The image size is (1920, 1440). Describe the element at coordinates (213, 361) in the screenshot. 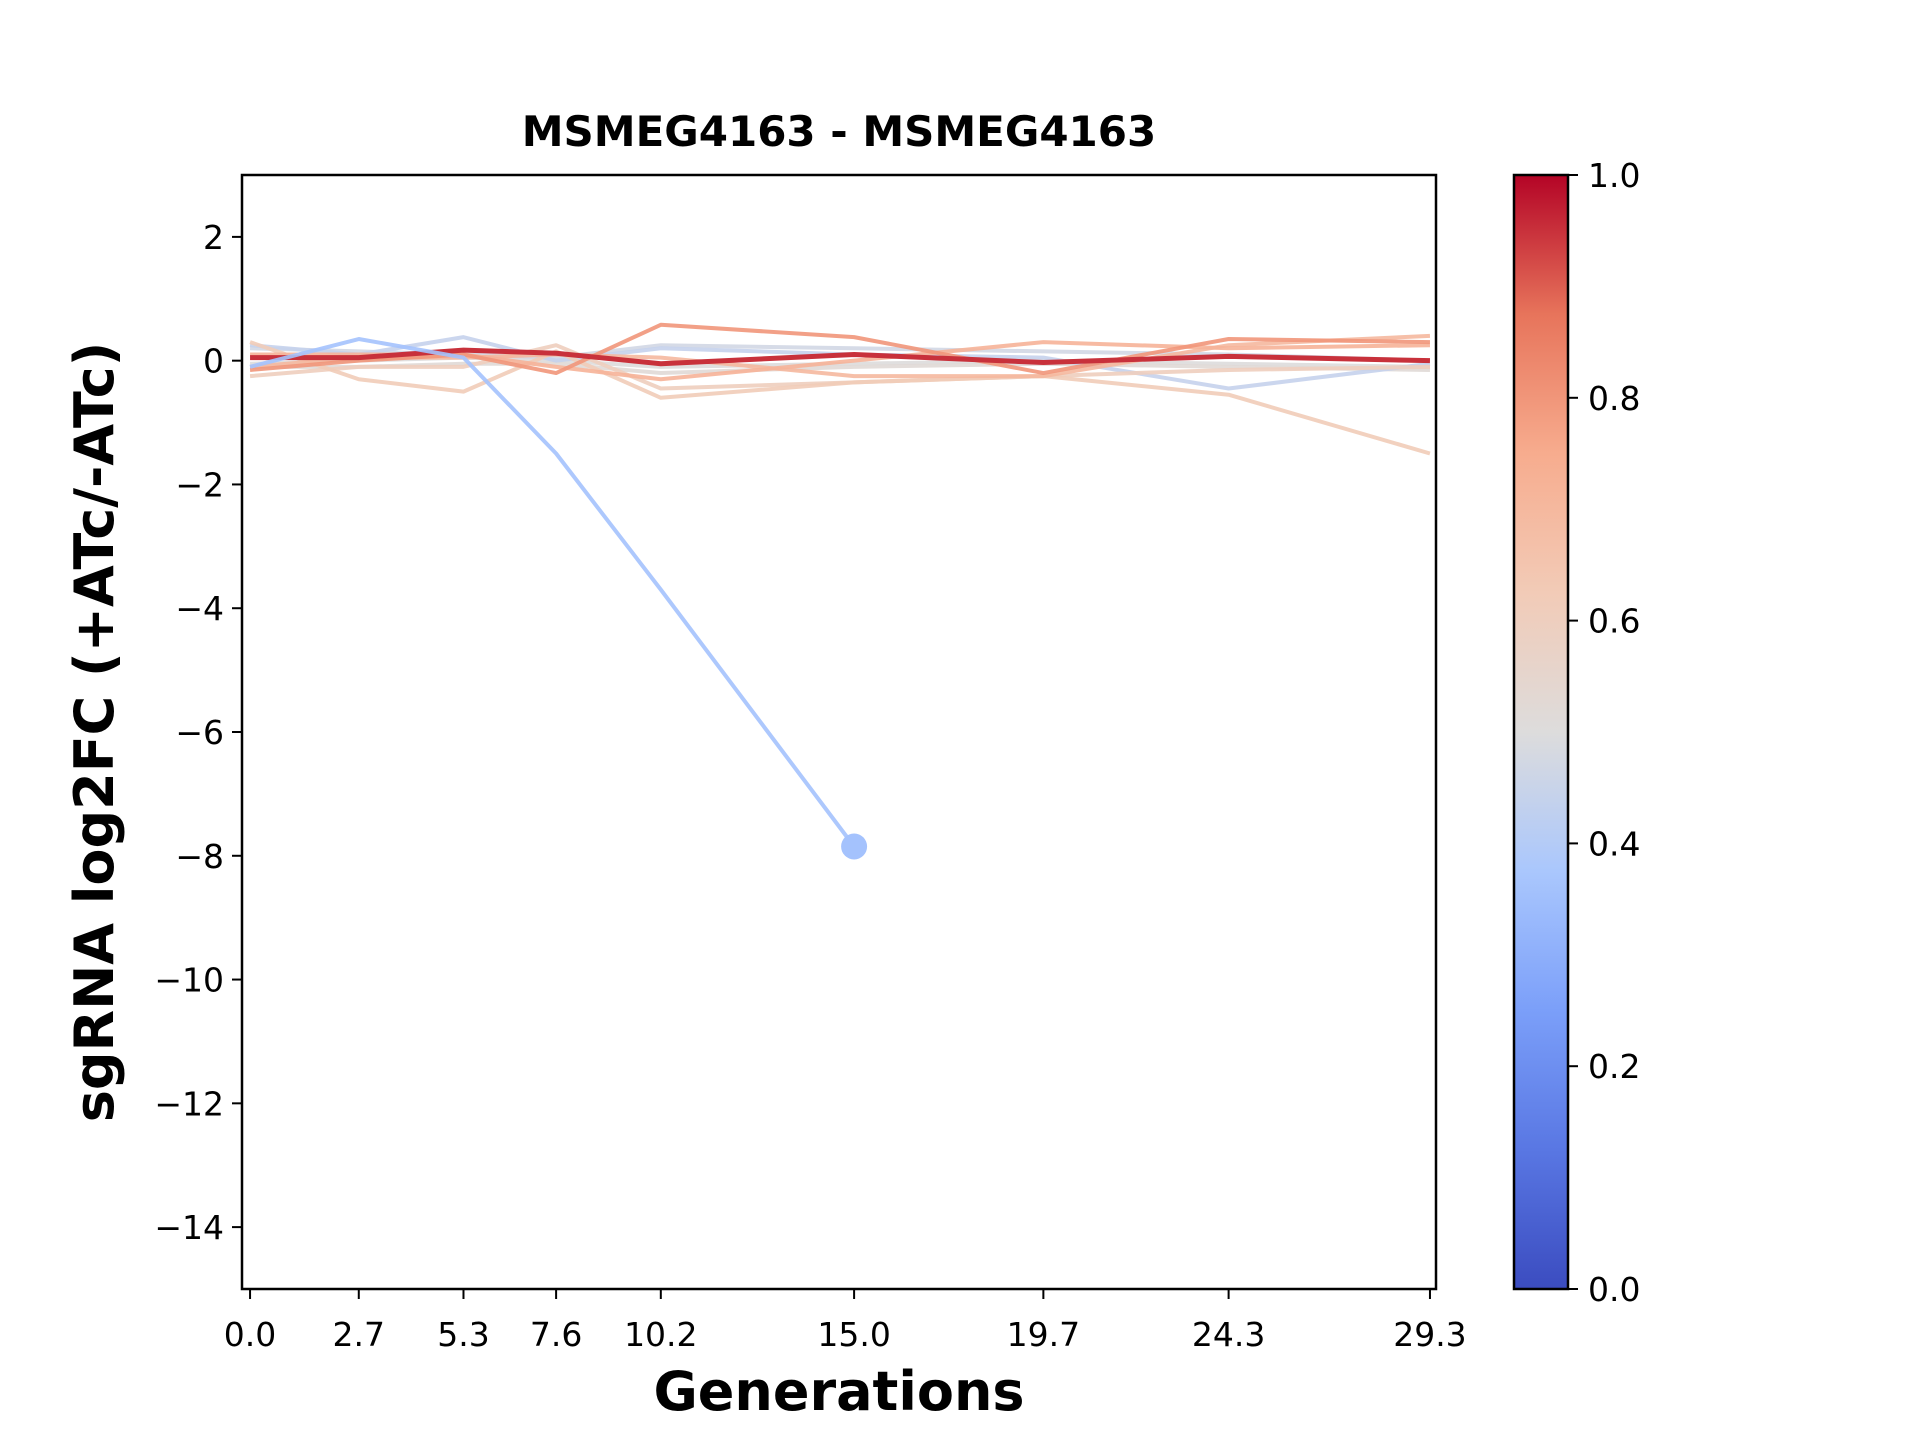

I see `y-tick-label: 0` at that location.